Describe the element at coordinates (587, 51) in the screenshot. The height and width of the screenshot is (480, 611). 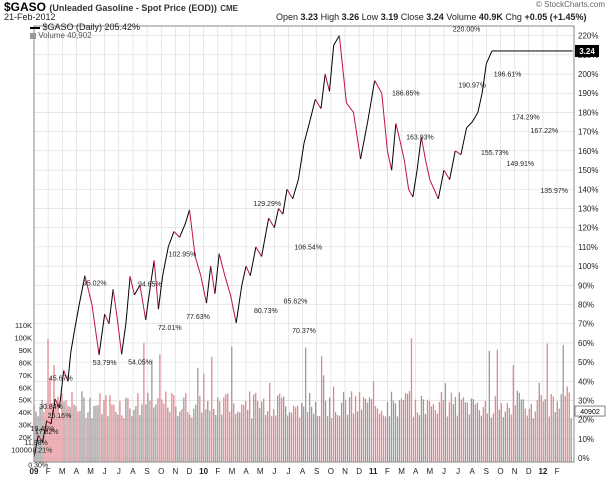
I see `last-price-label: 3.24` at that location.